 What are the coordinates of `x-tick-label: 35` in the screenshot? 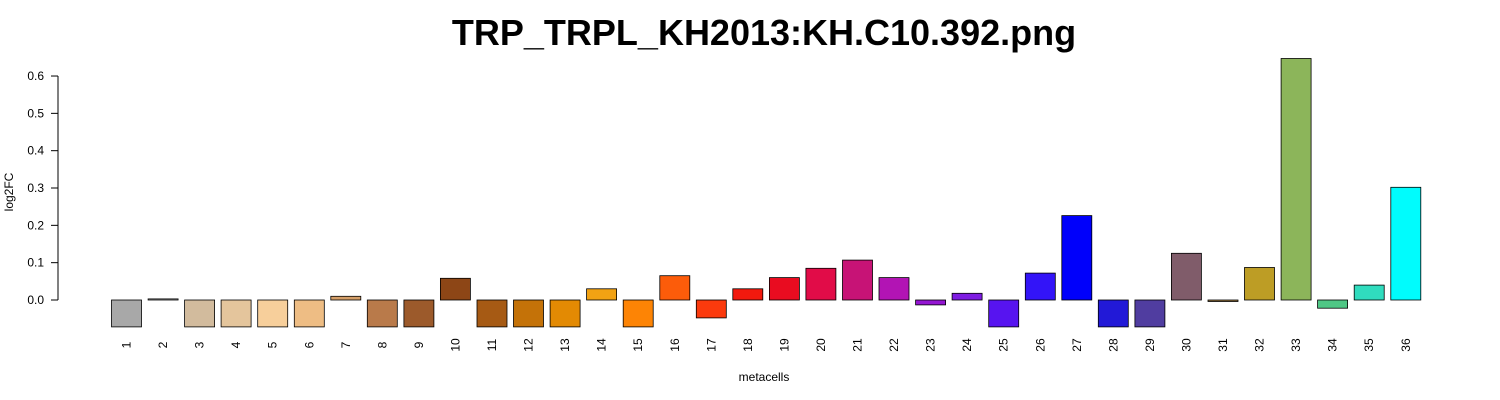 It's located at (1369, 345).